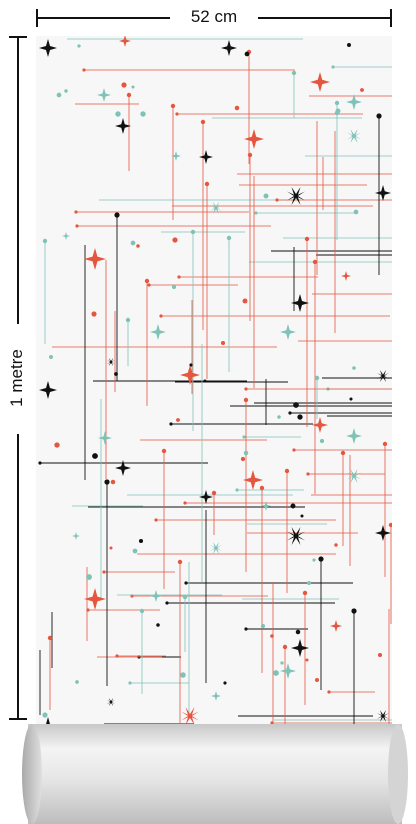 This screenshot has height=824, width=416. I want to click on height-tick-bottom, so click(18, 719).